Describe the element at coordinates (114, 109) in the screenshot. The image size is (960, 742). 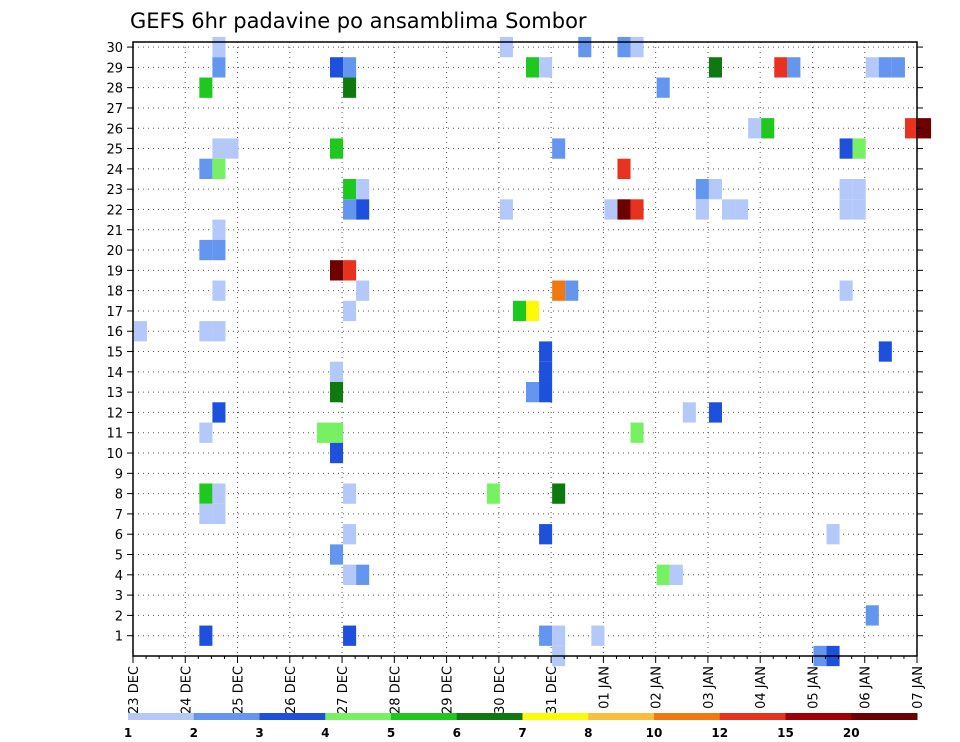
I see `y-tick-label: 27` at that location.